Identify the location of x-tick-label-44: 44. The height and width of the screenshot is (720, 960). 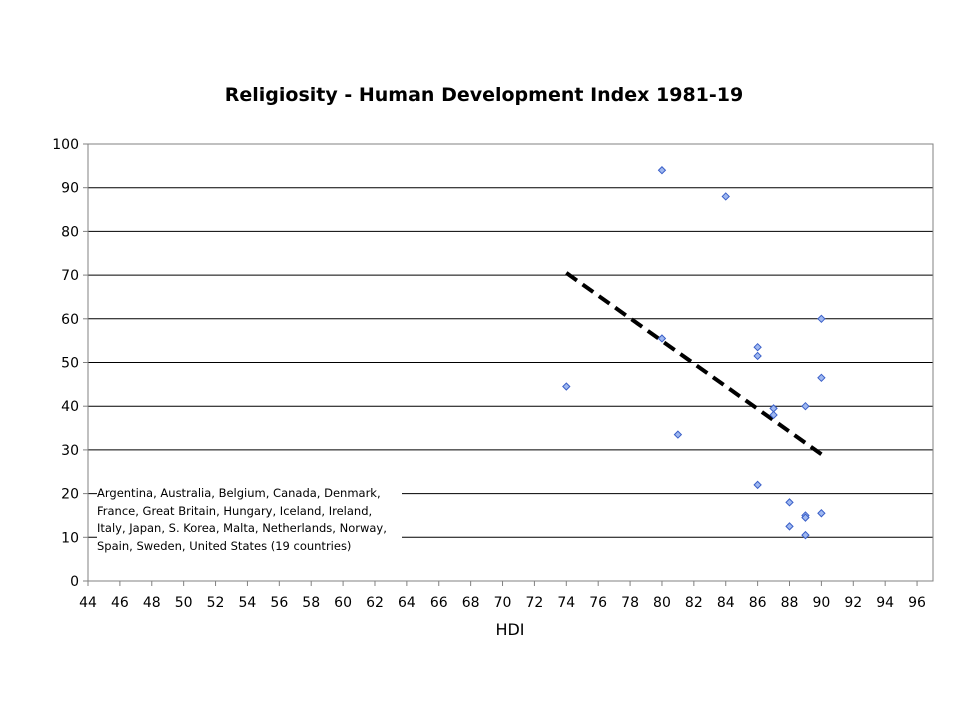
(88, 603).